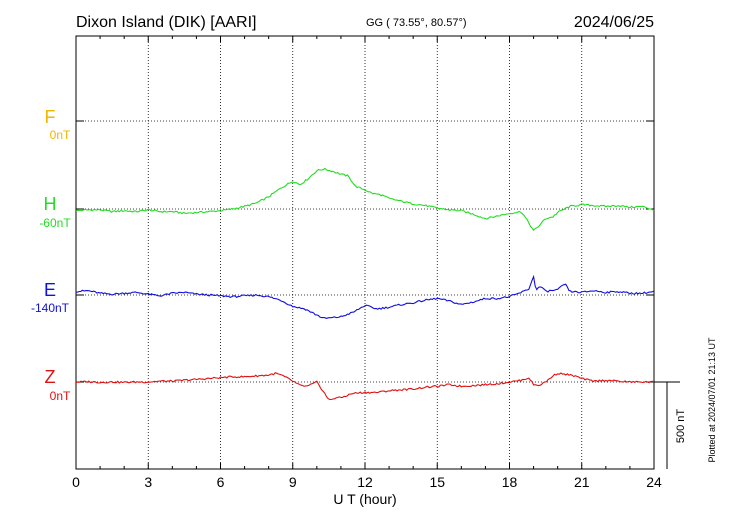  I want to click on x-tick-label: 9, so click(293, 482).